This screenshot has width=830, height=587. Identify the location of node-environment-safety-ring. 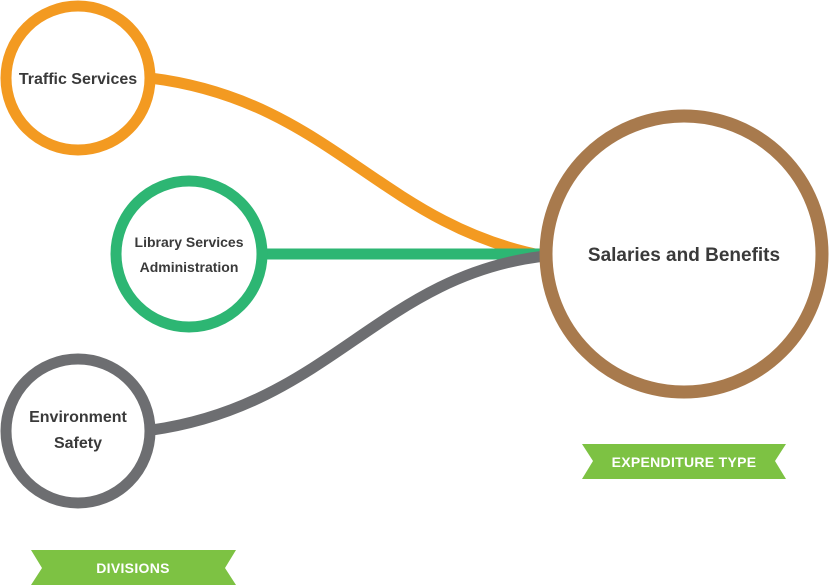
(78, 431).